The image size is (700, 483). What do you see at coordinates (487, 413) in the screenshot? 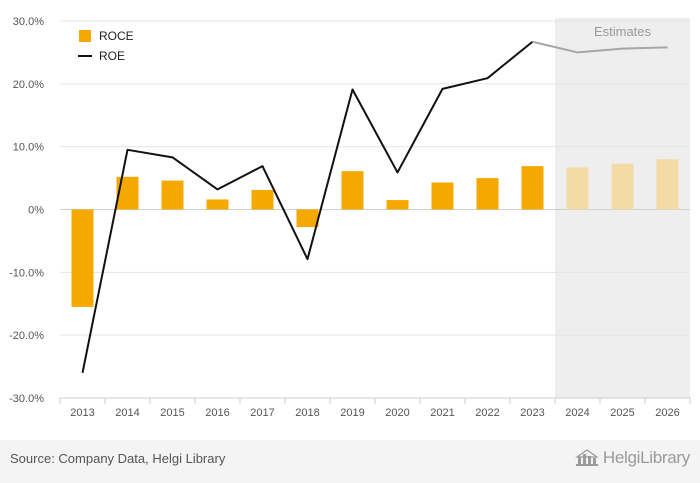
I see `x-tick-label: 2022` at bounding box center [487, 413].